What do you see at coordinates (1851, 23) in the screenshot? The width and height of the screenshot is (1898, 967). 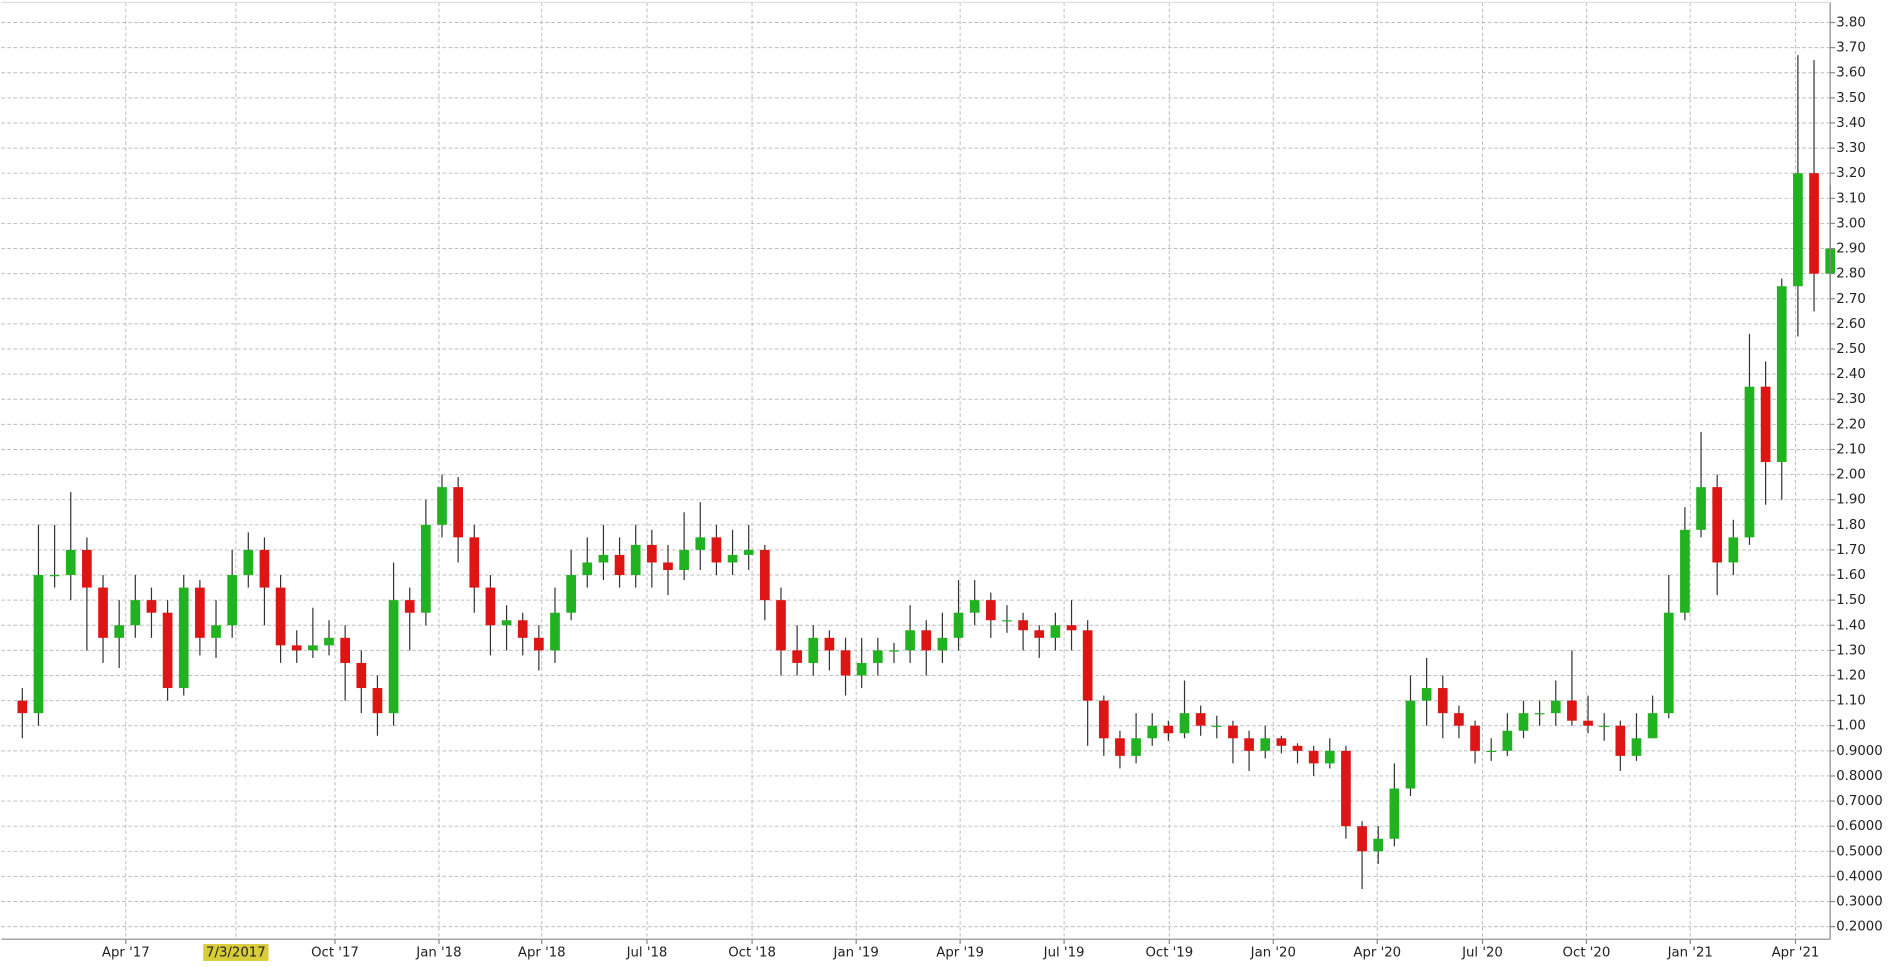 I see `y-tick-label: 3.80` at bounding box center [1851, 23].